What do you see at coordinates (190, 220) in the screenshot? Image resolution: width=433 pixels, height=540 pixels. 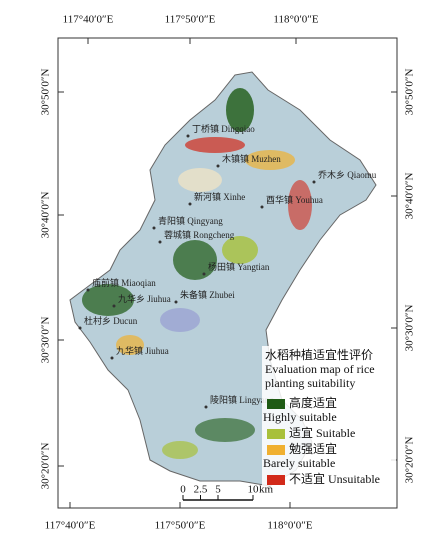 I see `town-label: 青阳镇 Qingyang` at bounding box center [190, 220].